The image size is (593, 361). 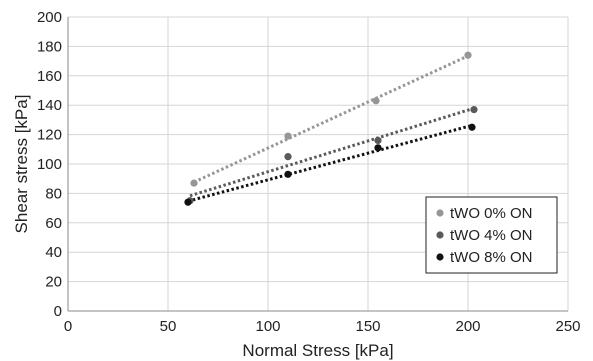 I want to click on legend-box, so click(x=491, y=235).